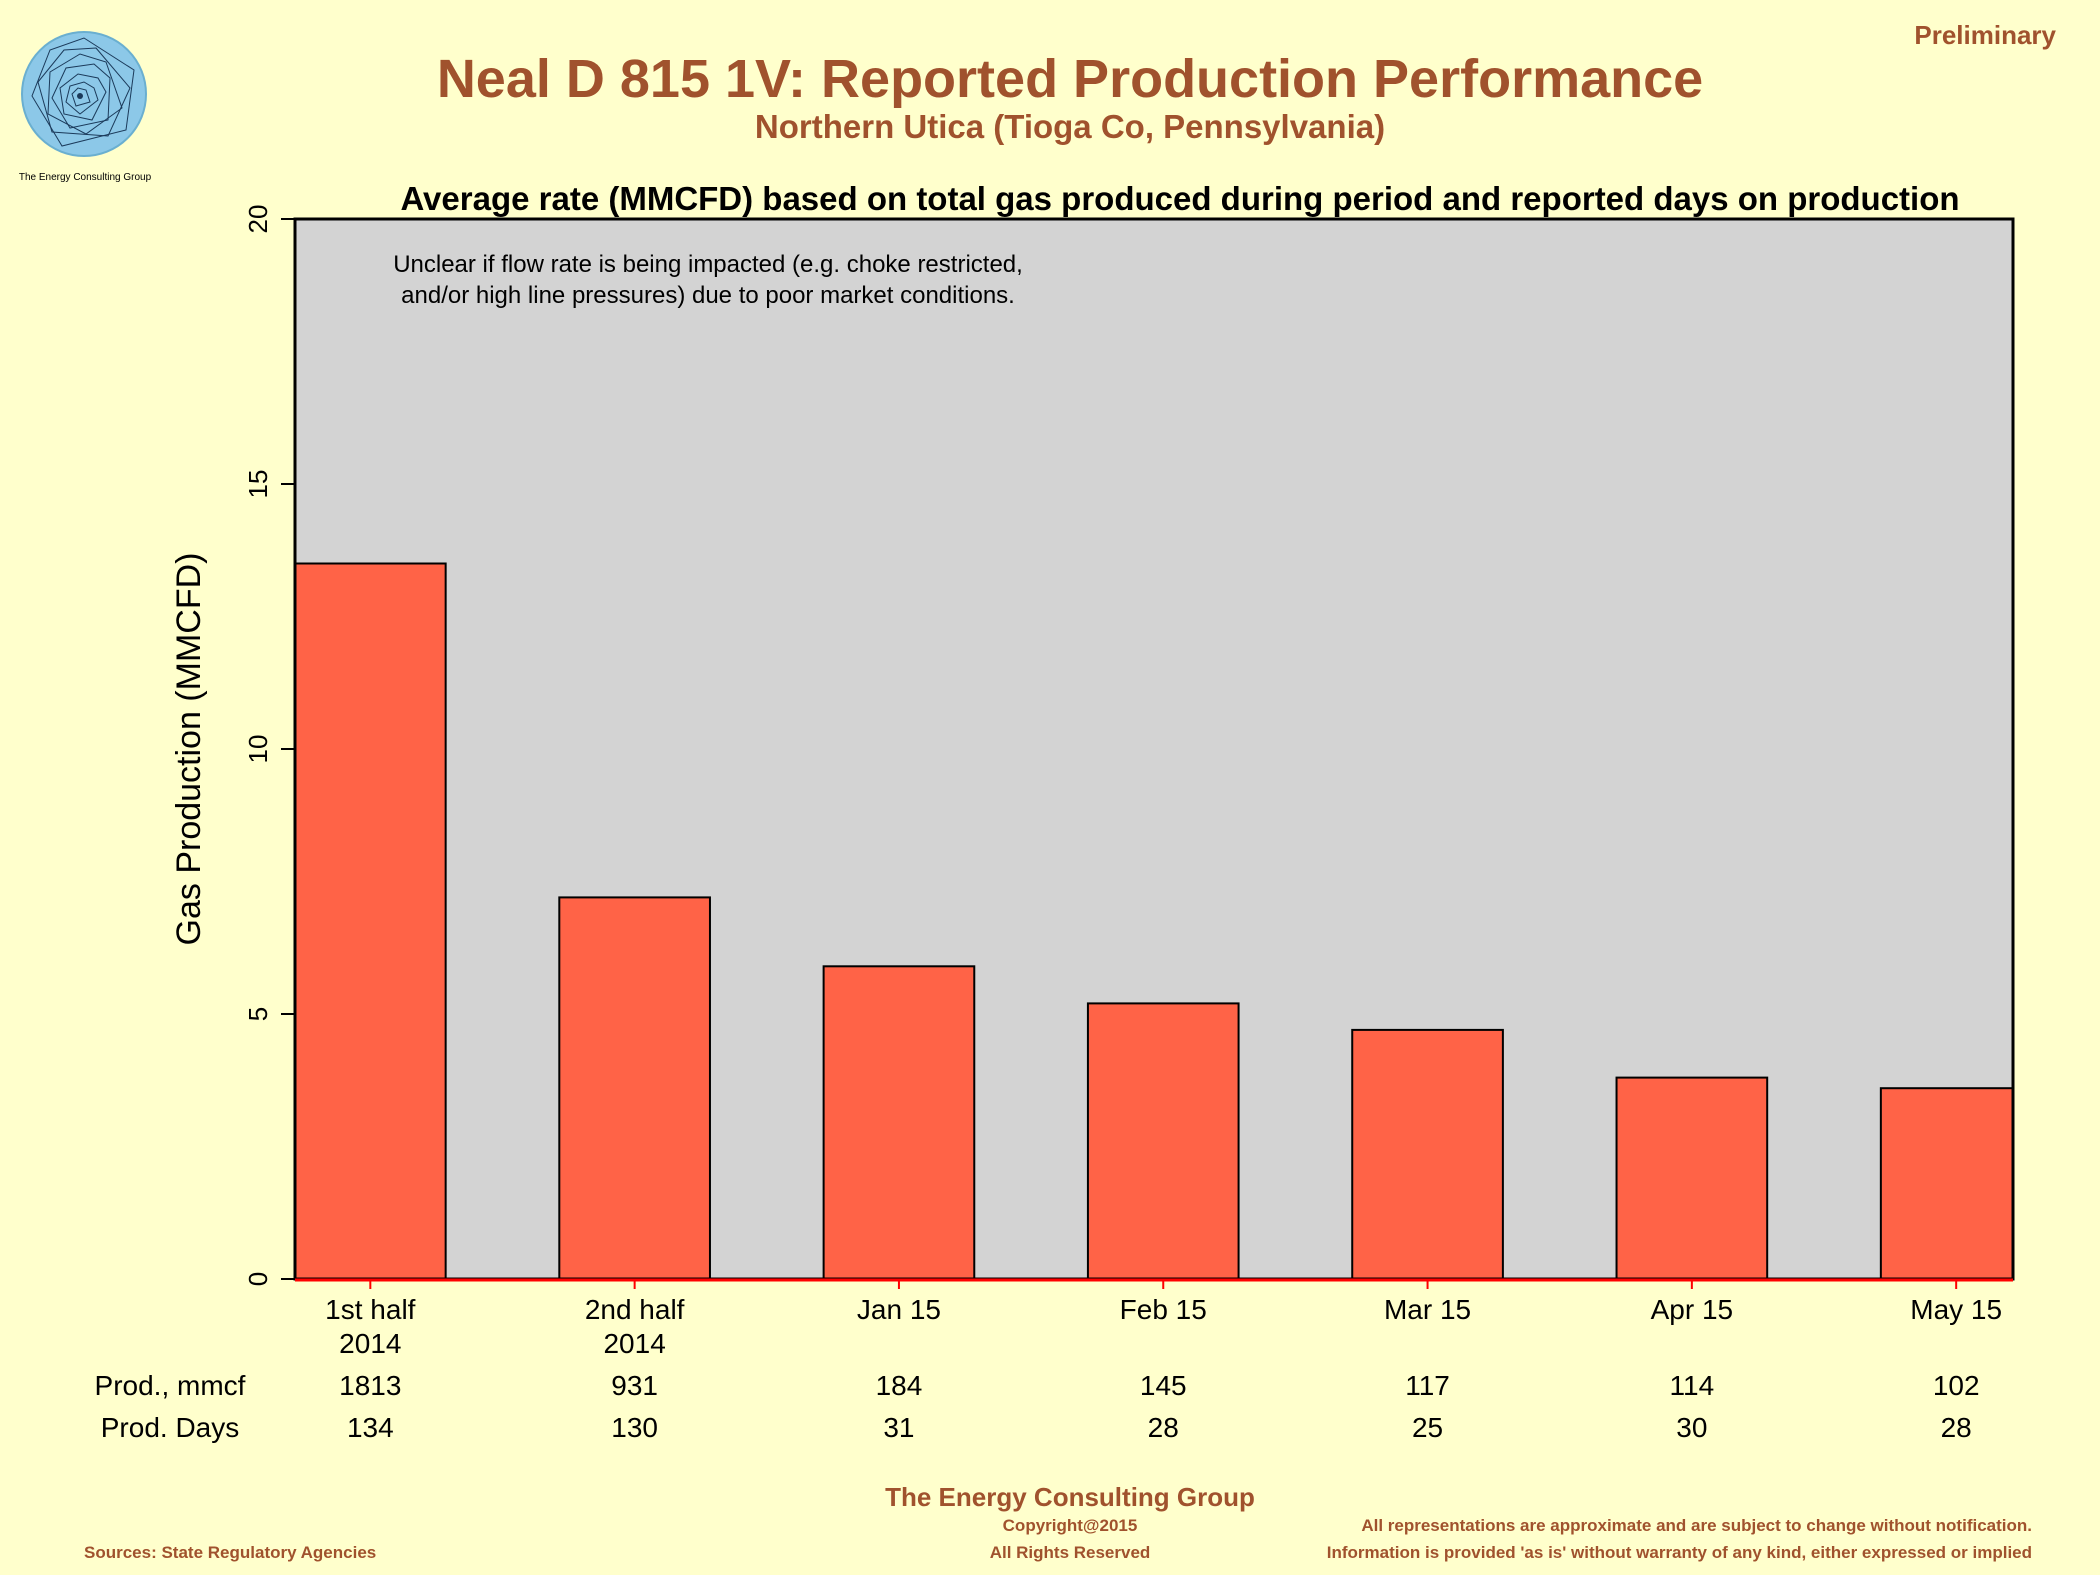 The image size is (2100, 1575). What do you see at coordinates (84, 94) in the screenshot?
I see `spiral-logo-icon` at bounding box center [84, 94].